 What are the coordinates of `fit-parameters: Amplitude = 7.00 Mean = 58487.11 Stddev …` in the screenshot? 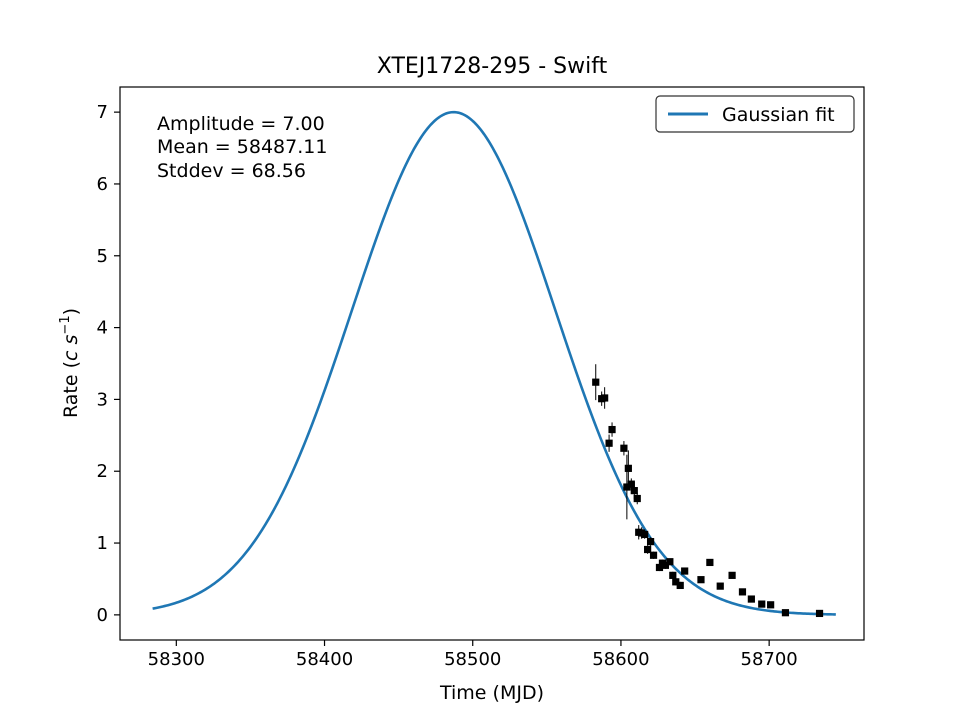 It's located at (242, 147).